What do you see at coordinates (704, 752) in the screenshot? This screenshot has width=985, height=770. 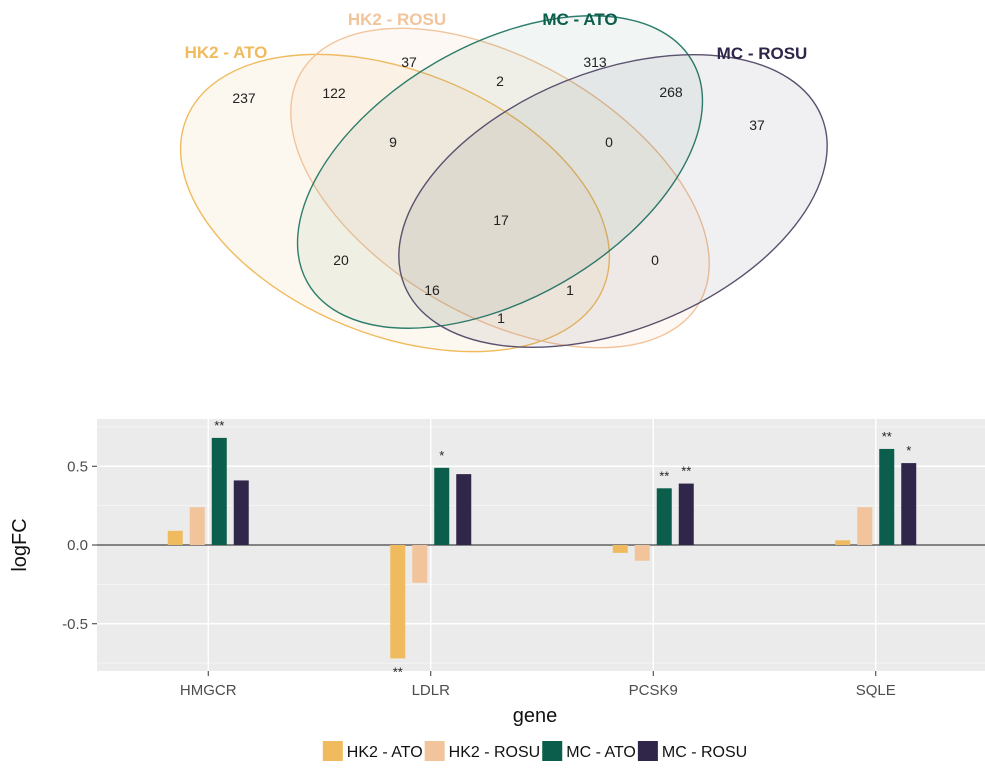 I see `legend-label: MC - ROSU` at bounding box center [704, 752].